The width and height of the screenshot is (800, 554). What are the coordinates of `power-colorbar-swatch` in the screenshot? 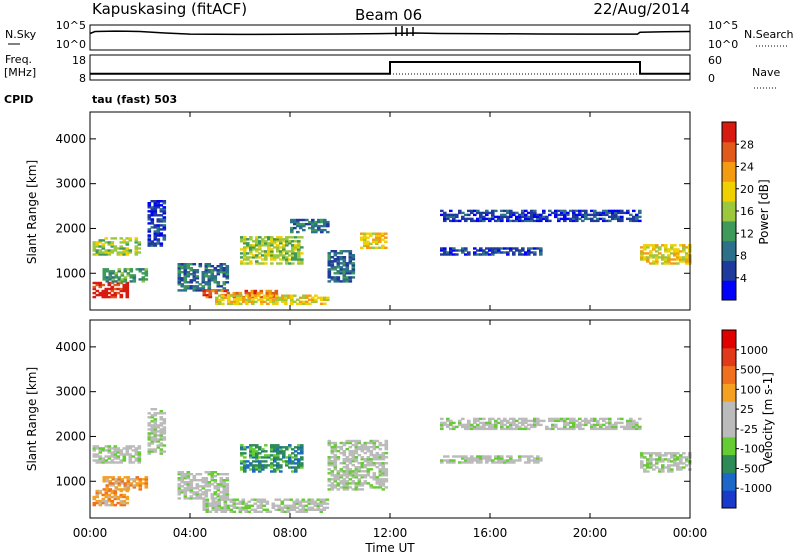 It's located at (729, 191).